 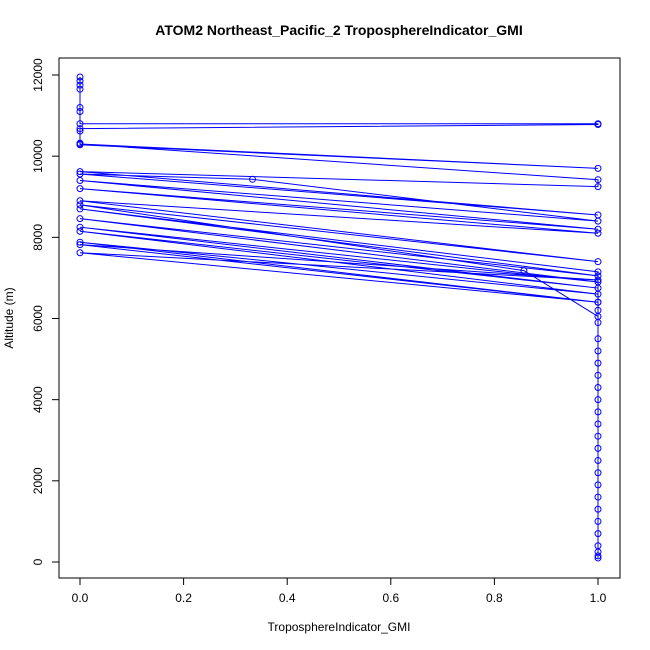 What do you see at coordinates (183, 598) in the screenshot?
I see `x-tick-label: 0.2` at bounding box center [183, 598].